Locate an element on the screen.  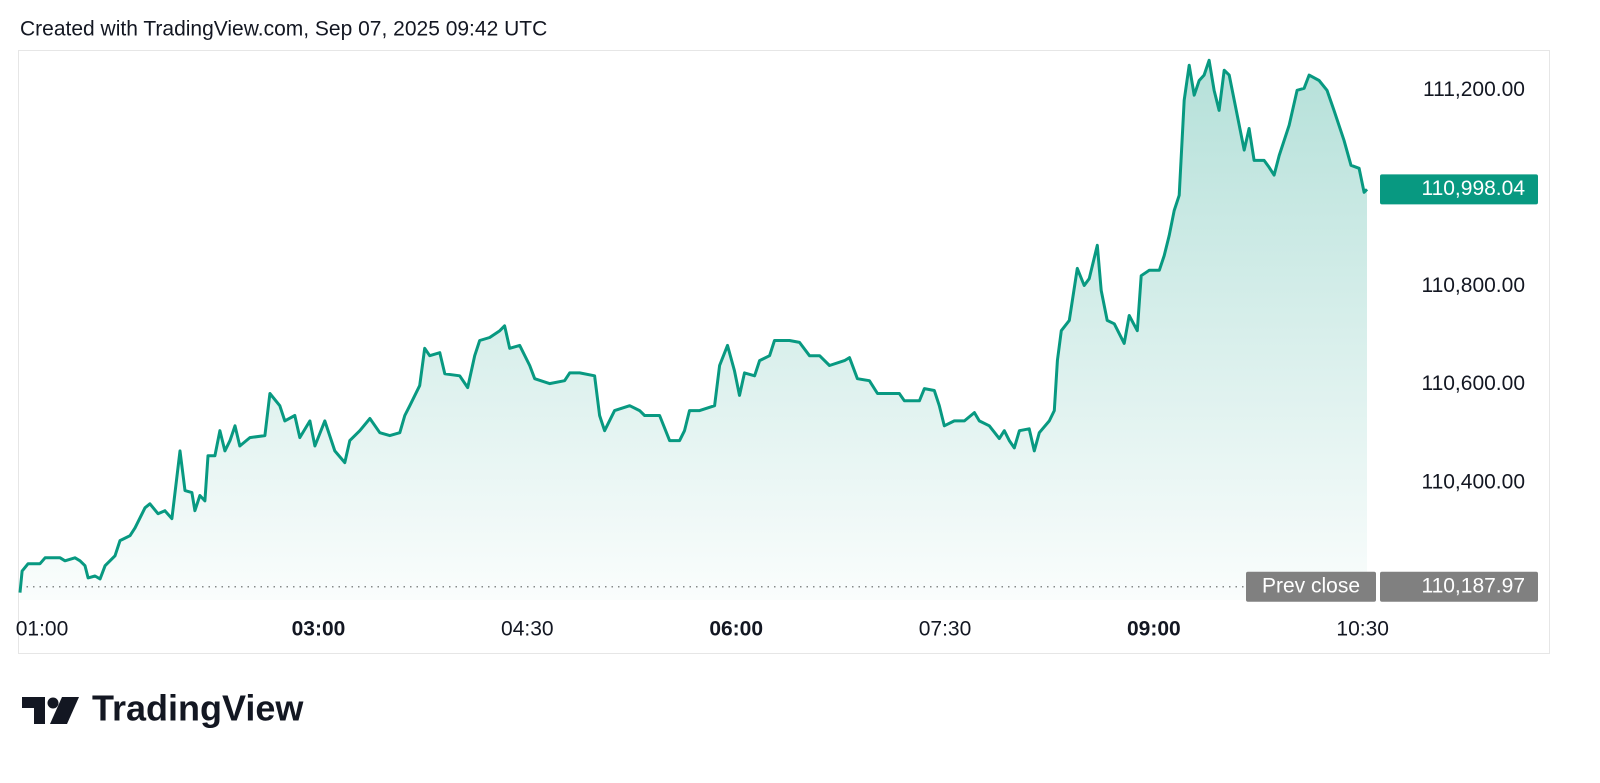
brand: TradingView is located at coordinates (198, 708).